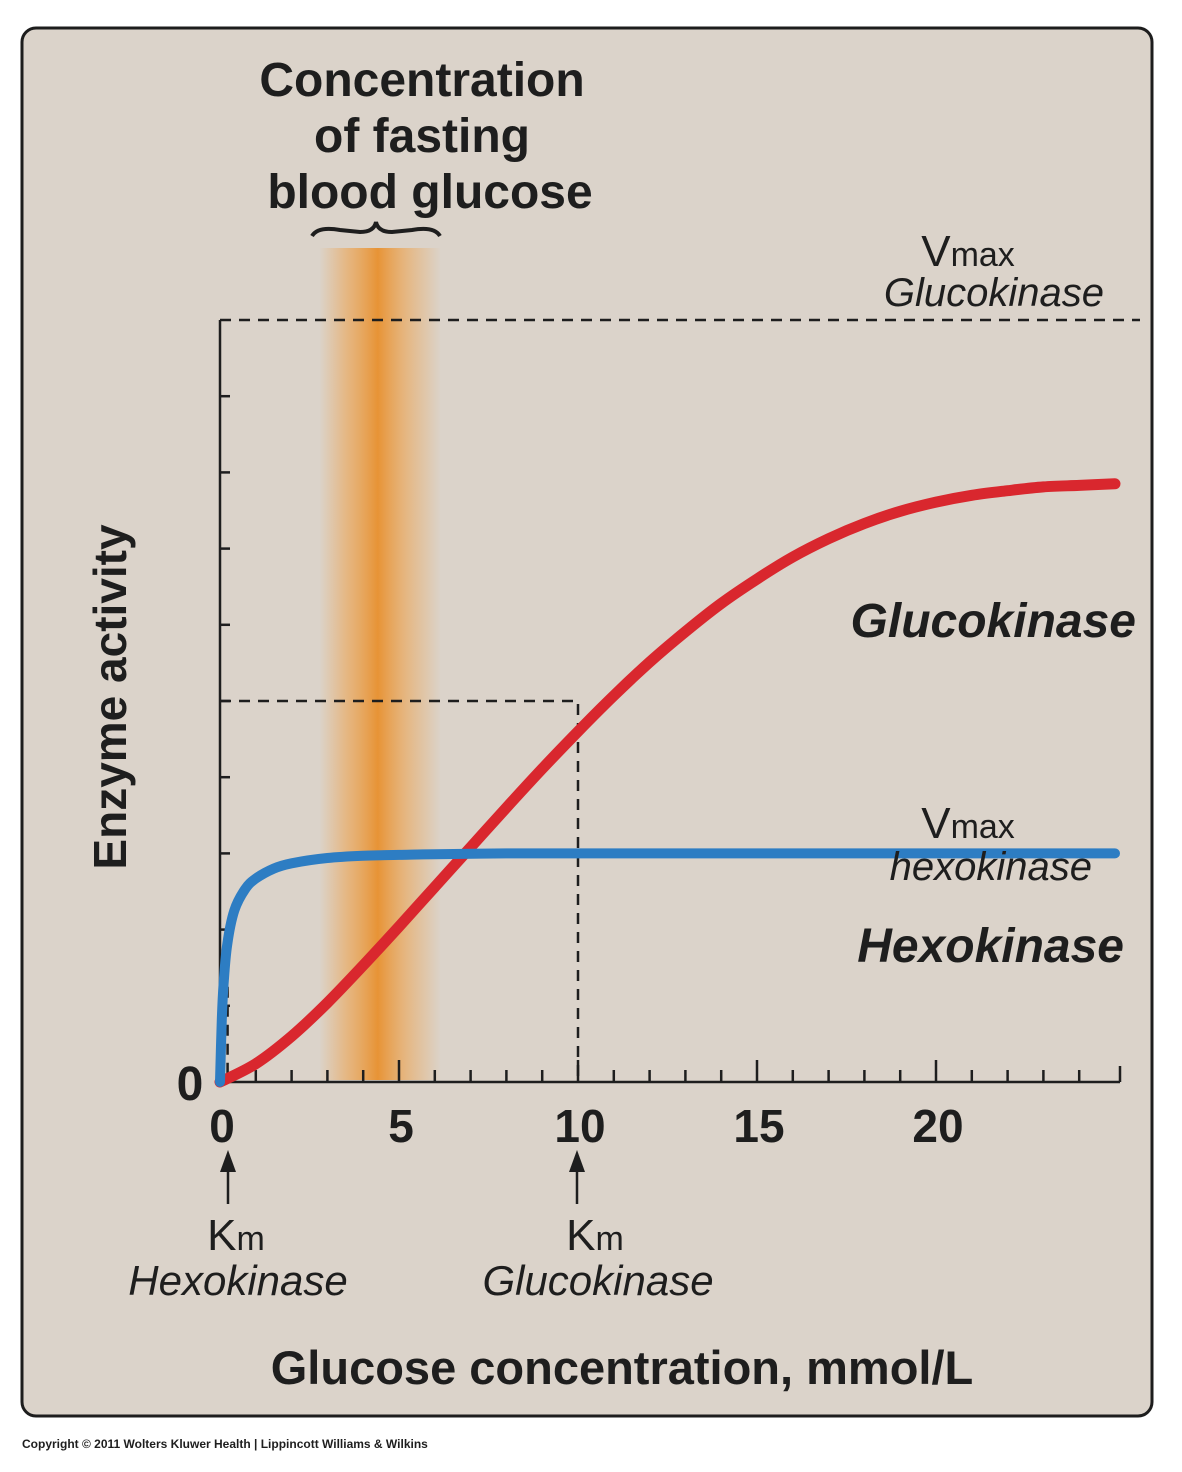 The image size is (1182, 1472). I want to click on hexokinase-curve-label: Hexokinase, so click(990, 946).